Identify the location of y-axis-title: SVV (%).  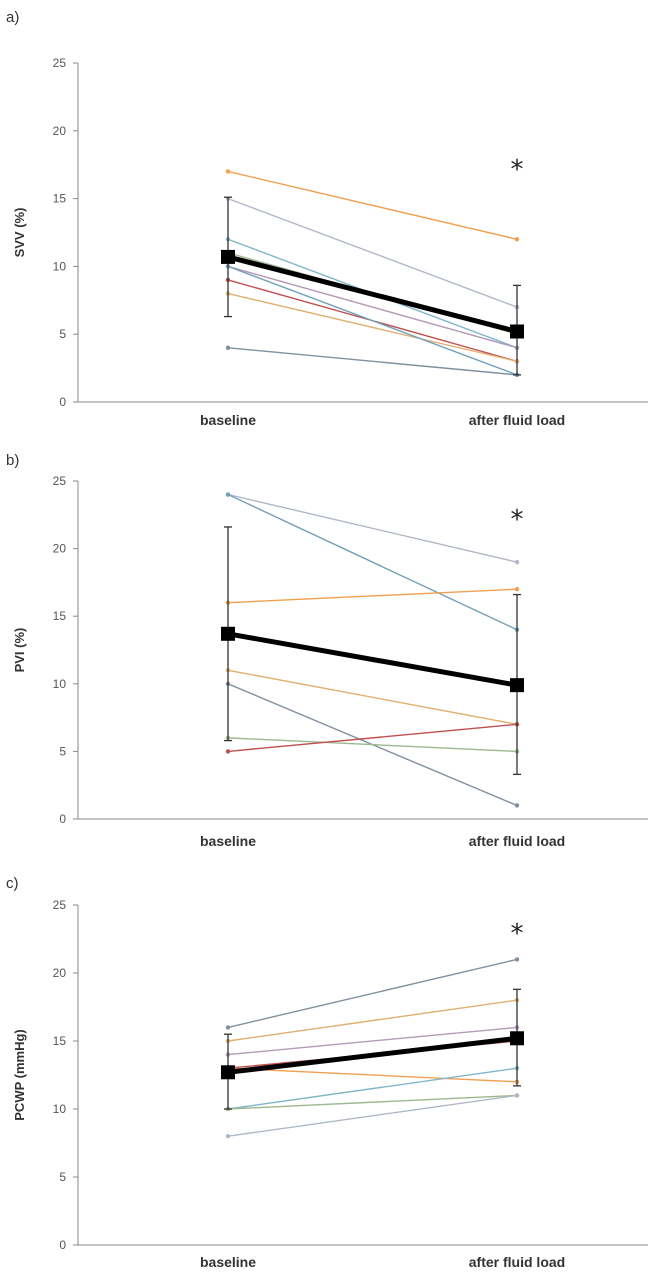
(19, 233).